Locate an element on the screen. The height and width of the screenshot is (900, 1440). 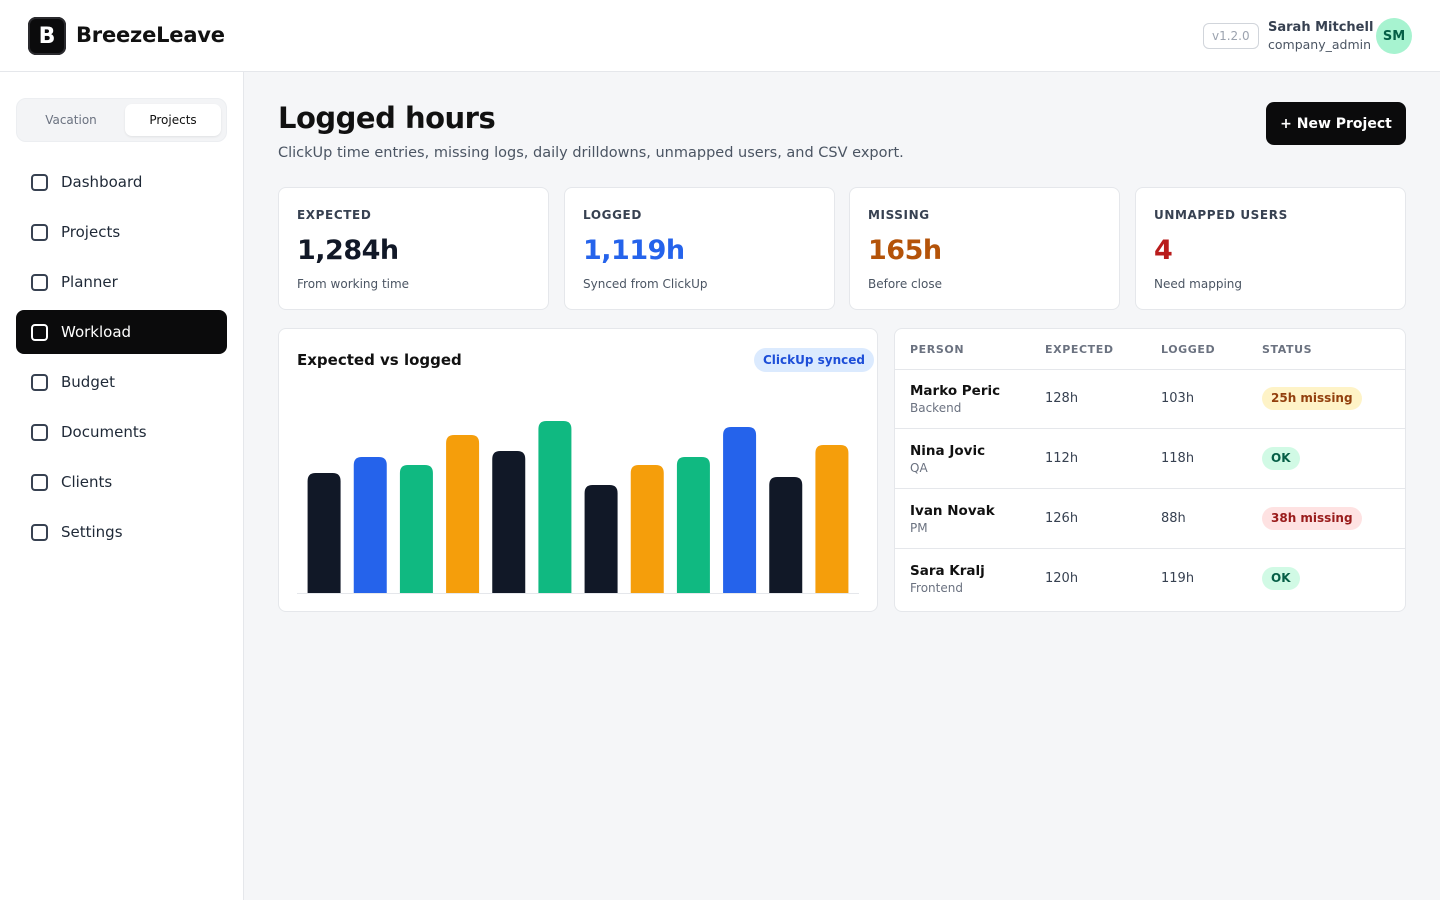
sidebar-item-label: Settings is located at coordinates (92, 532).